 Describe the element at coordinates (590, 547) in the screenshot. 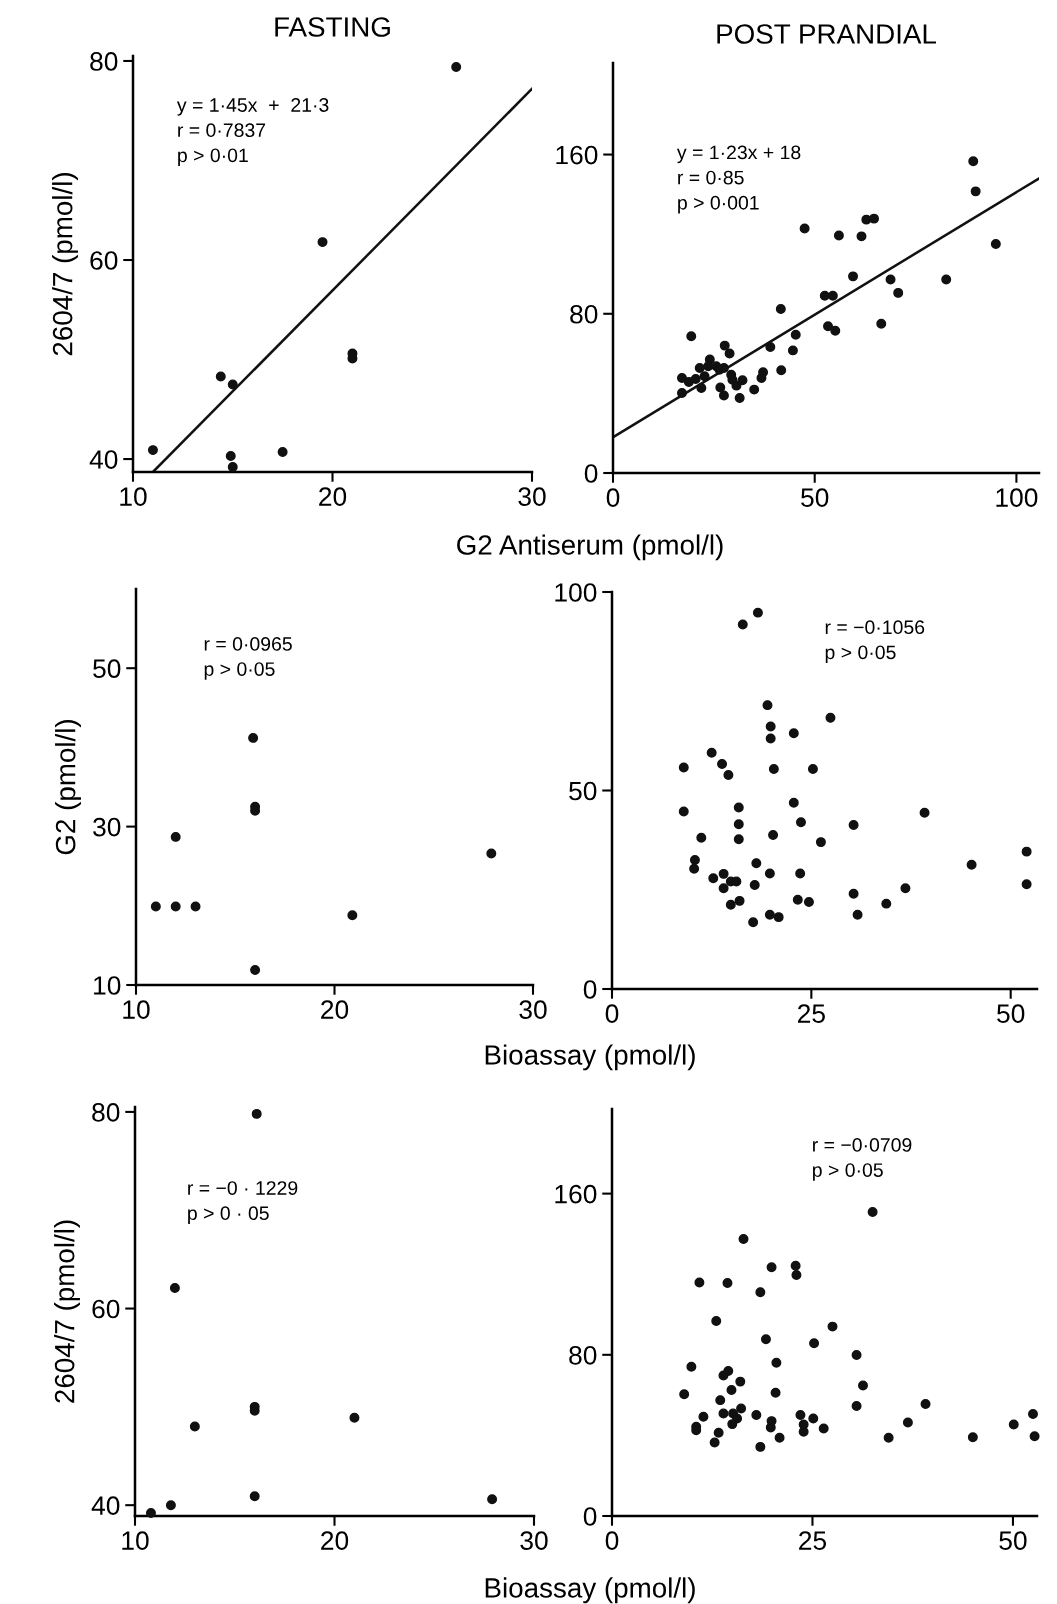

I see `x-axis-title: G2 Antiserum (pmol/l)` at that location.